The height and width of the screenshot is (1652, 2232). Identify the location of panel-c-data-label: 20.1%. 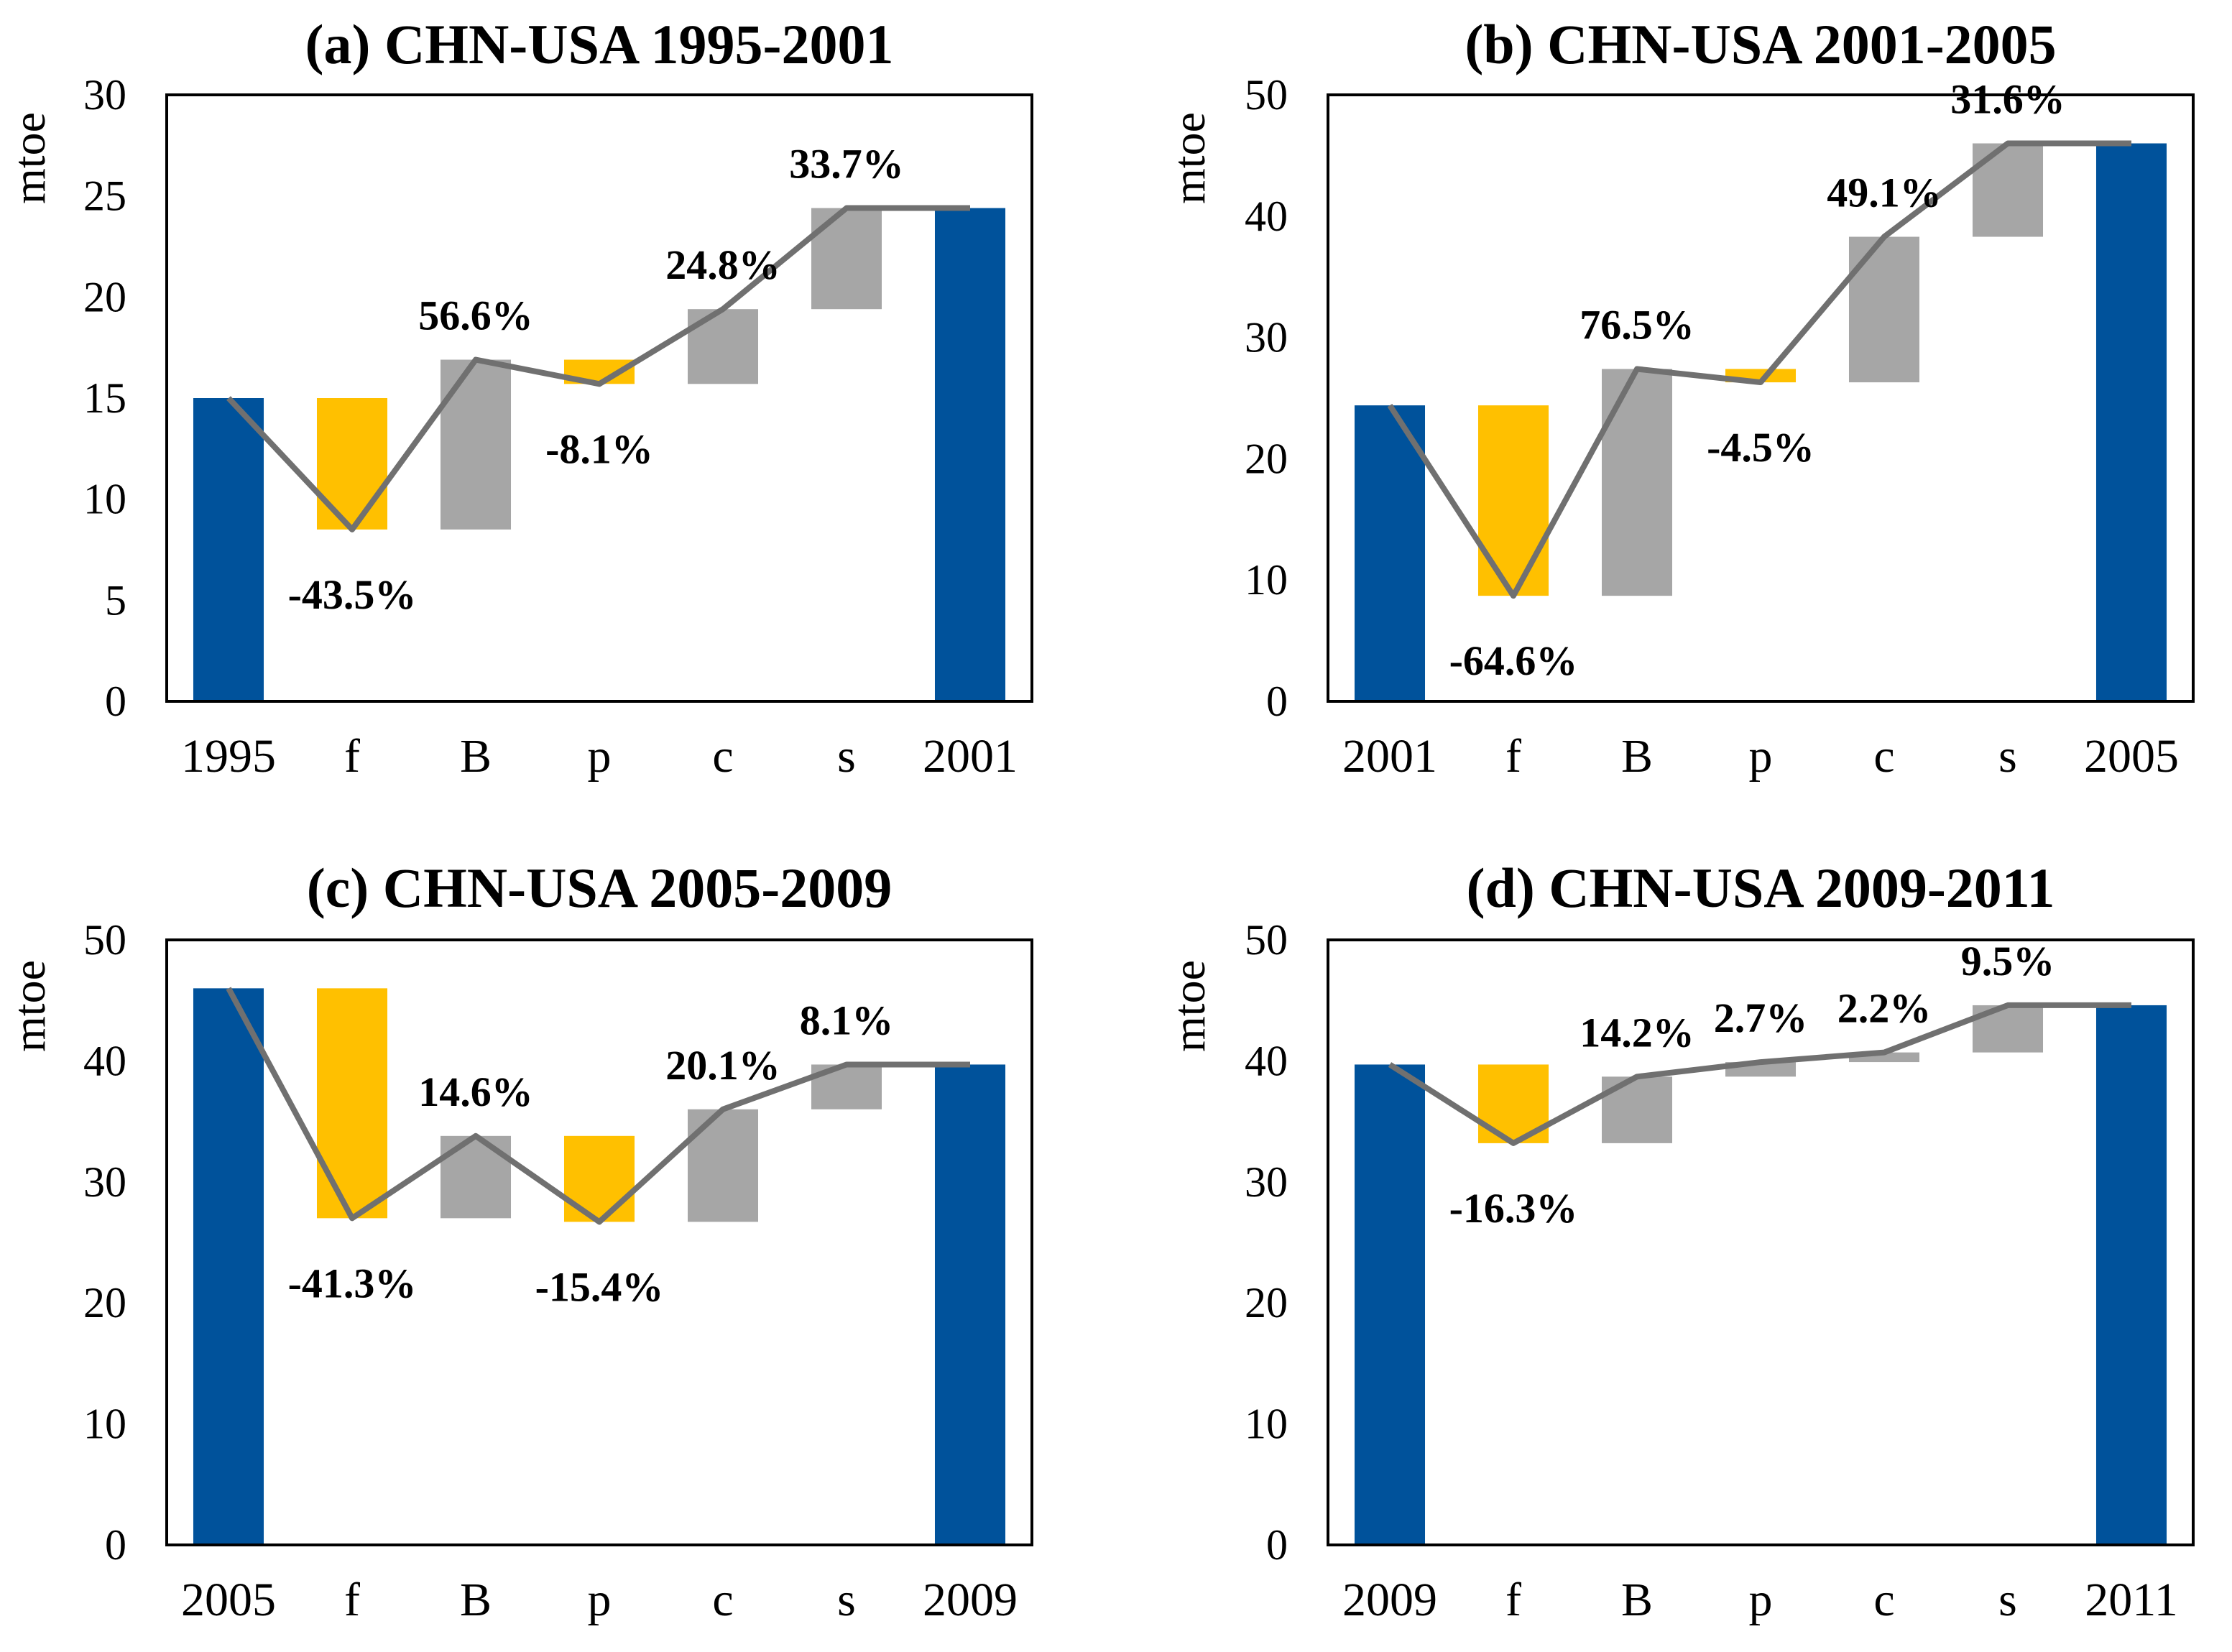
(722, 1065).